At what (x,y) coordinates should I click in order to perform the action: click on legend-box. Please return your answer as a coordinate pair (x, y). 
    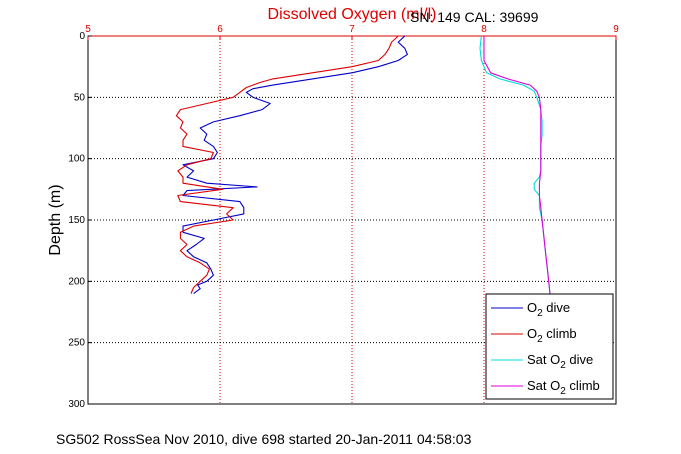
    Looking at the image, I should click on (549, 346).